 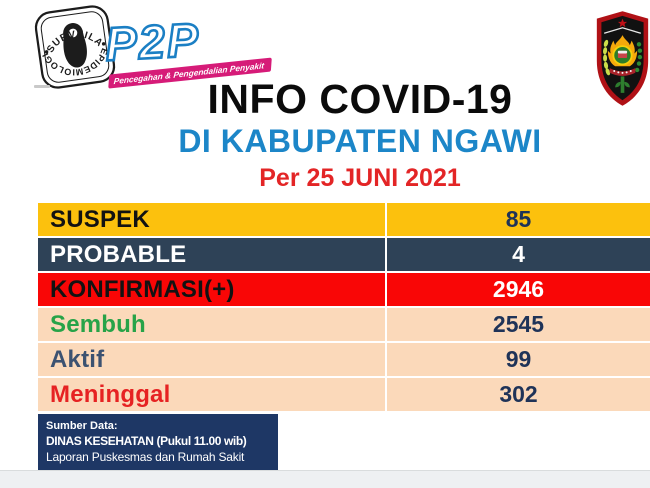 What do you see at coordinates (517, 359) in the screenshot?
I see `row-value: 99` at bounding box center [517, 359].